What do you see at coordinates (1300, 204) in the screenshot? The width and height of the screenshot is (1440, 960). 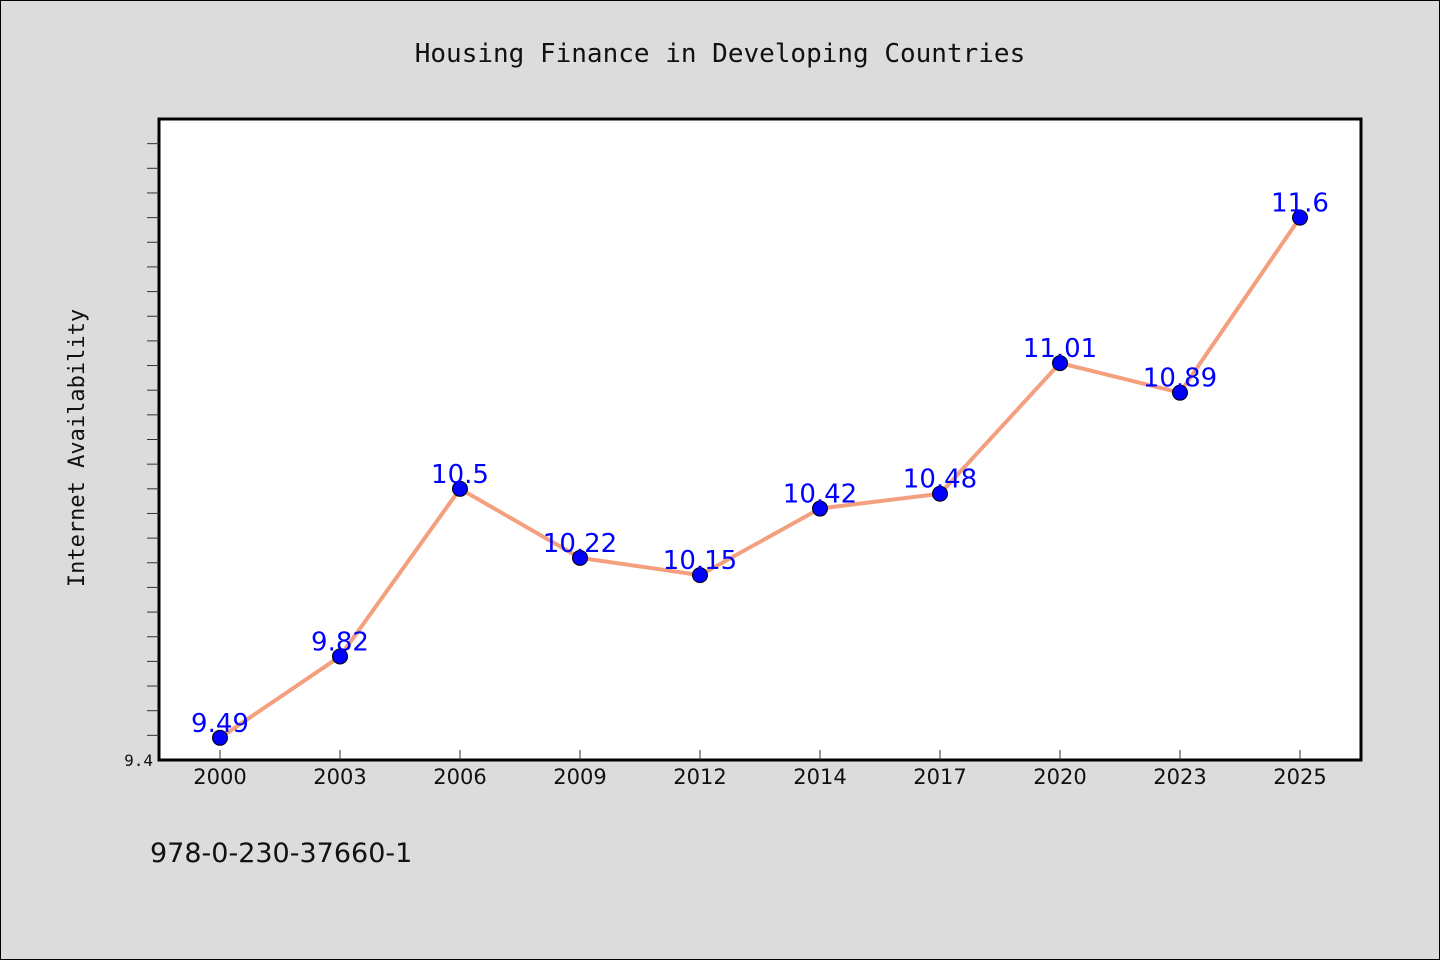 I see `data-label: 11.6` at bounding box center [1300, 204].